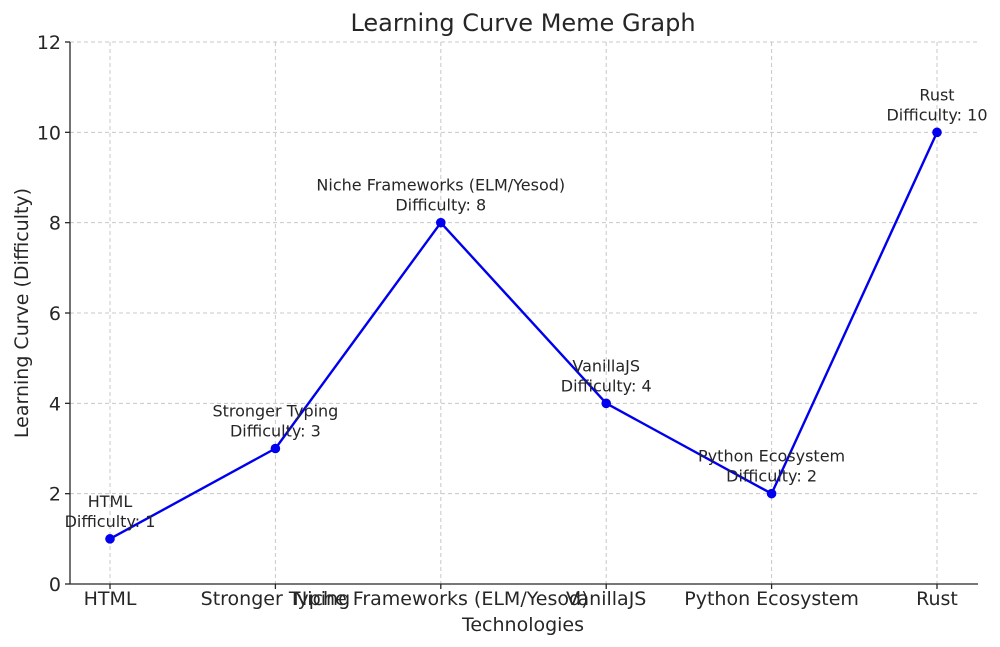  Describe the element at coordinates (276, 599) in the screenshot. I see `x-tick-label: Stronger Typing` at that location.